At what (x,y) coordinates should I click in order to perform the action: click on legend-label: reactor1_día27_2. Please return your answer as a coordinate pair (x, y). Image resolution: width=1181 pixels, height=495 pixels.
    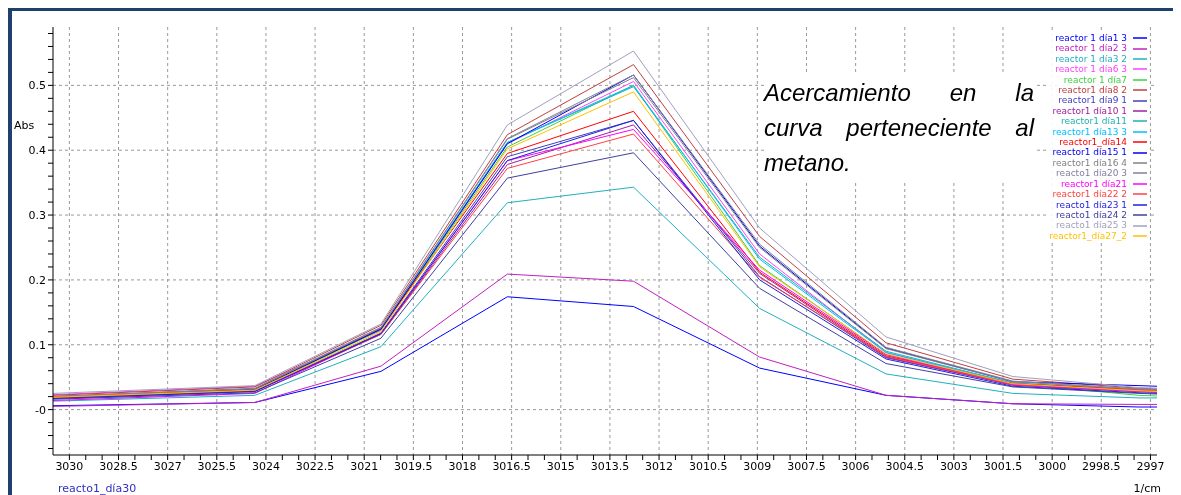
    Looking at the image, I should click on (1088, 236).